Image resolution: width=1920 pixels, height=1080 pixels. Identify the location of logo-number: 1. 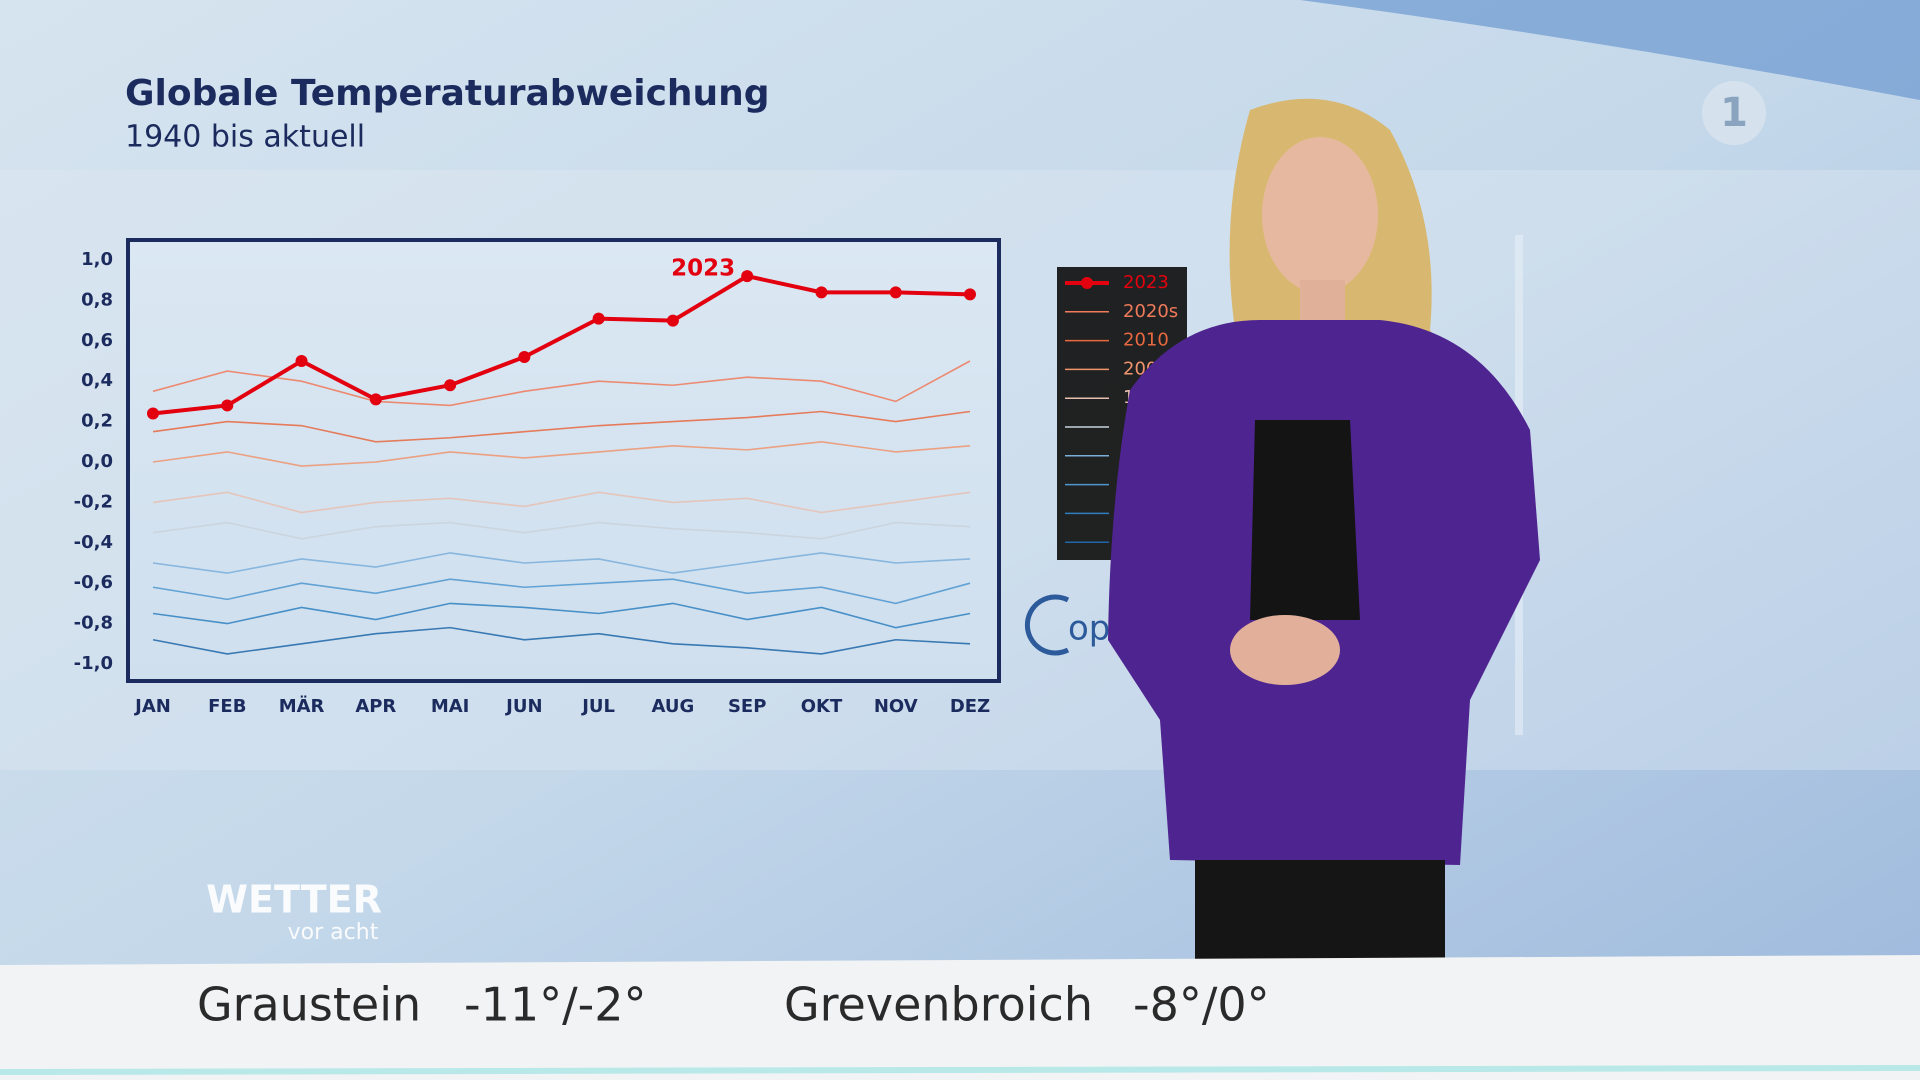
(1734, 113).